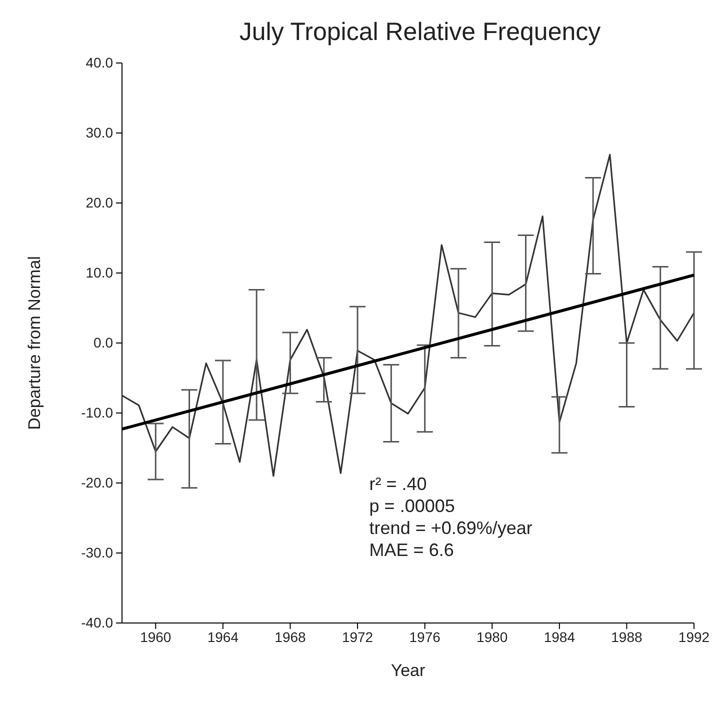  What do you see at coordinates (411, 550) in the screenshot?
I see `annotation: MAE = 6.6` at bounding box center [411, 550].